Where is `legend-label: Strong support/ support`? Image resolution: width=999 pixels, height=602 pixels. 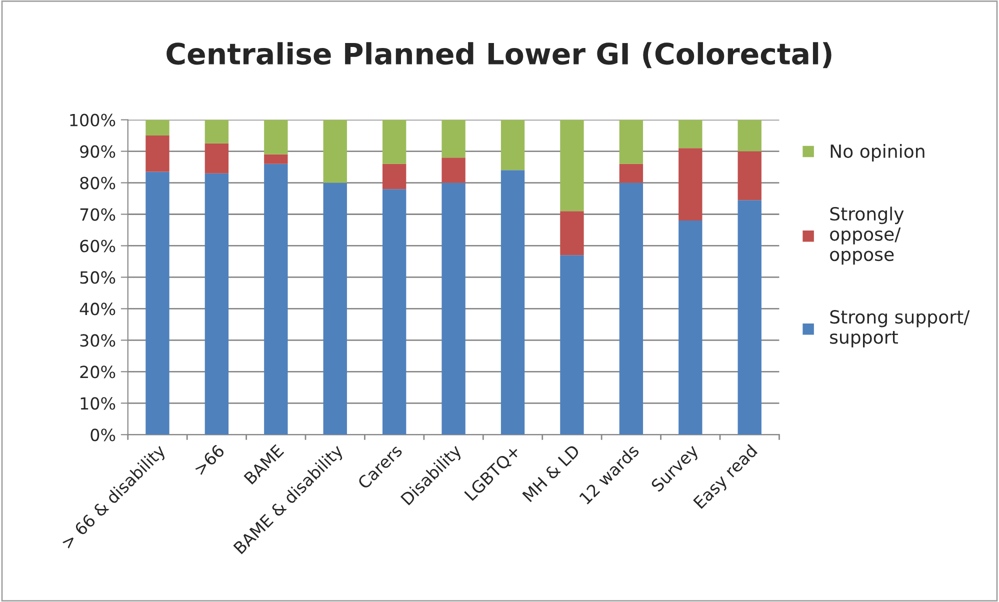 legend-label: Strong support/ support is located at coordinates (900, 329).